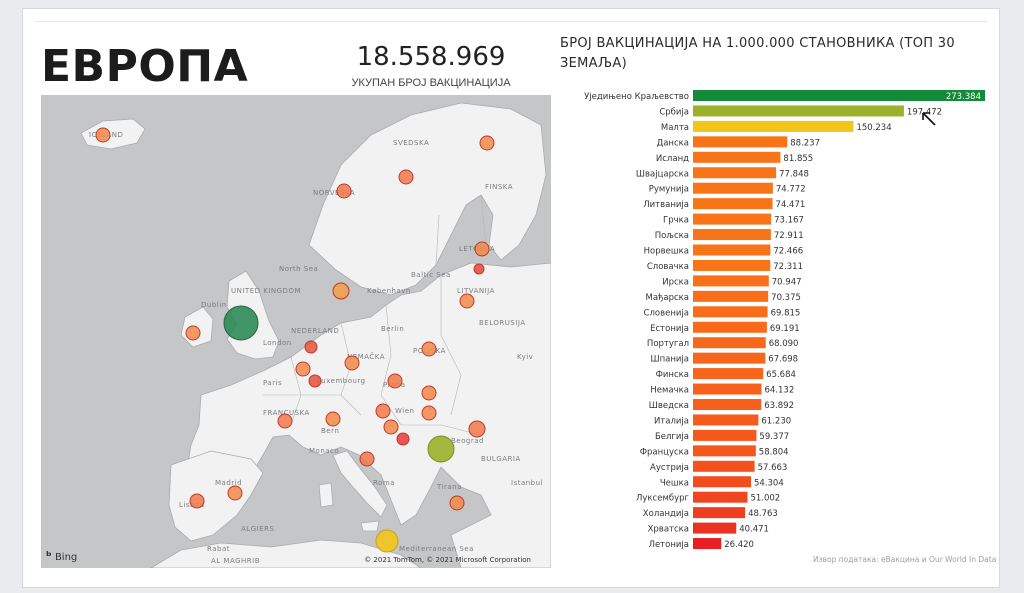 The image size is (1024, 593). I want to click on bar-value-label: 88.237, so click(805, 143).